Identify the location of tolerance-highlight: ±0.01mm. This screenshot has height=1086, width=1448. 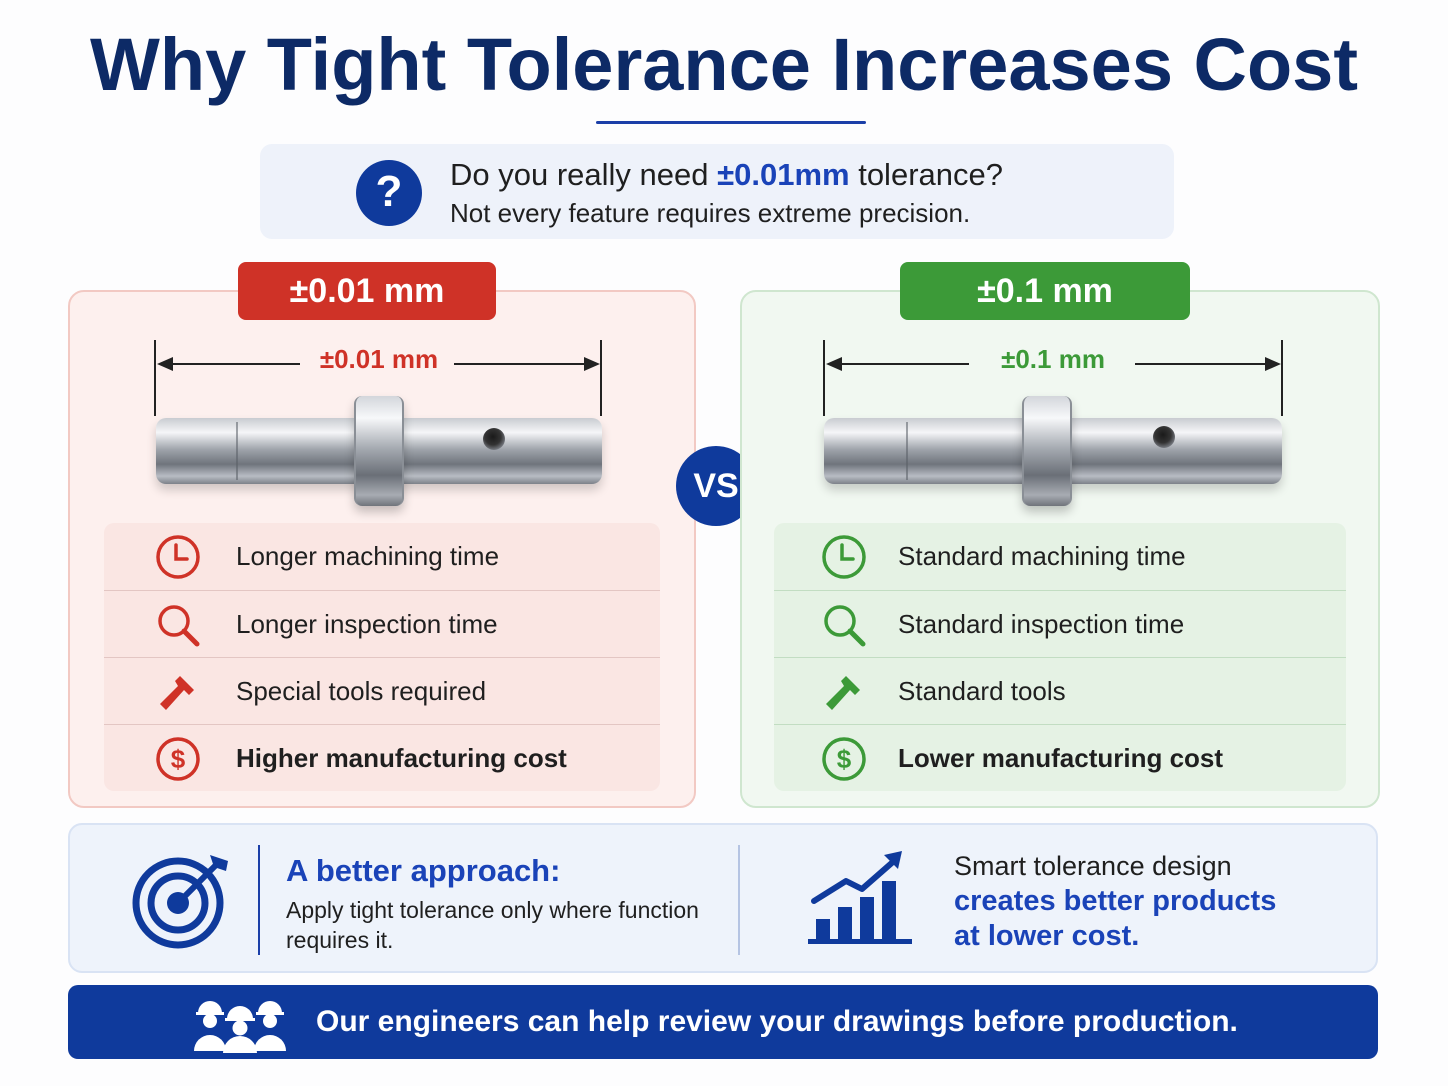
(783, 174).